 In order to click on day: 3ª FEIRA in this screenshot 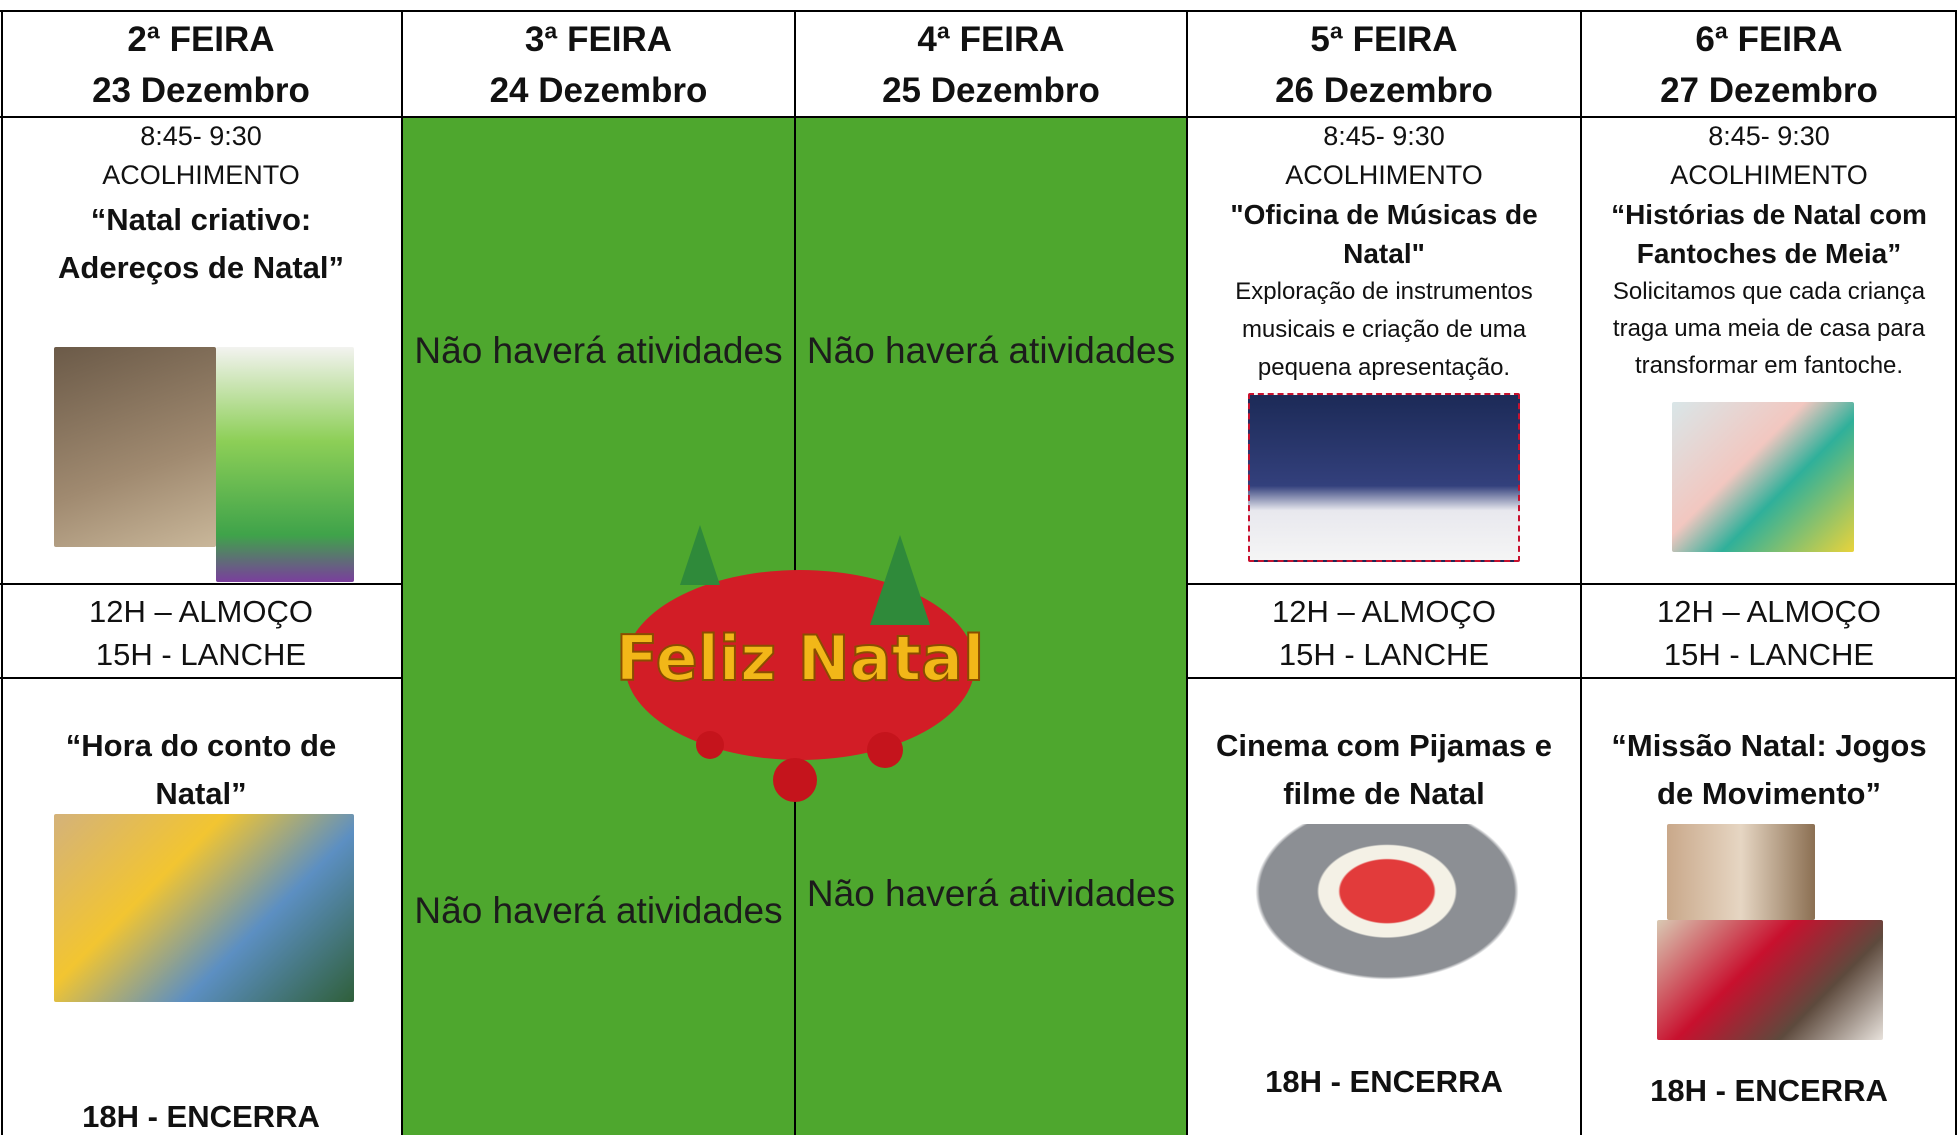, I will do `click(598, 39)`.